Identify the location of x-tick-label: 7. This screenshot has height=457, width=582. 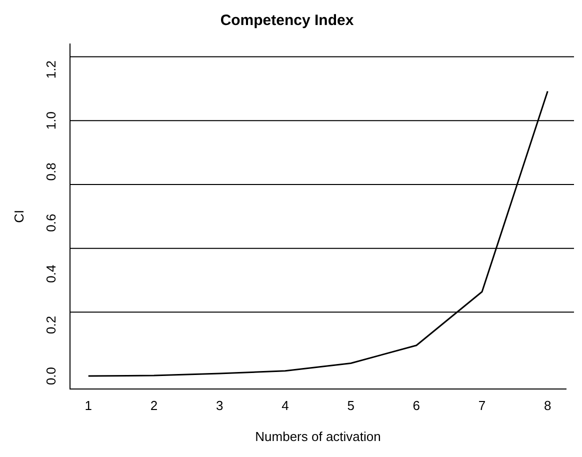
(482, 406).